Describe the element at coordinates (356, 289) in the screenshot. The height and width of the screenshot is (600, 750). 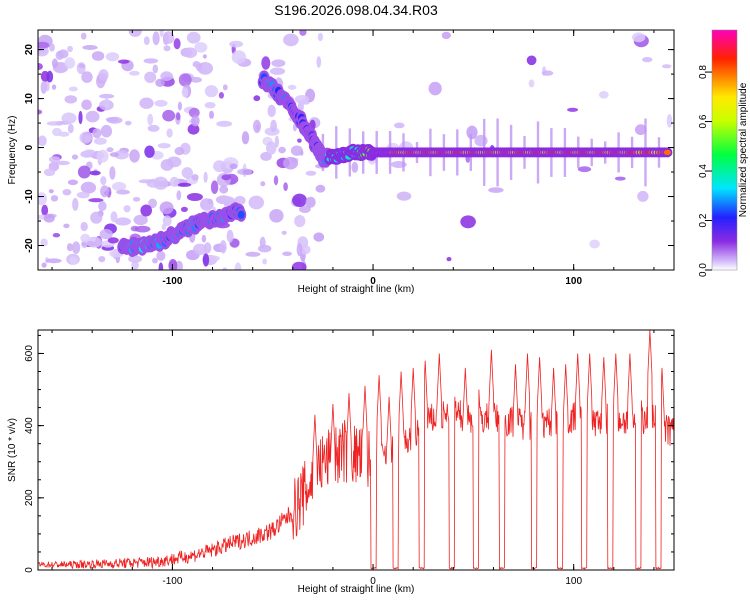
I see `spectrogram-x-axis-label: Height of straight line (km)` at that location.